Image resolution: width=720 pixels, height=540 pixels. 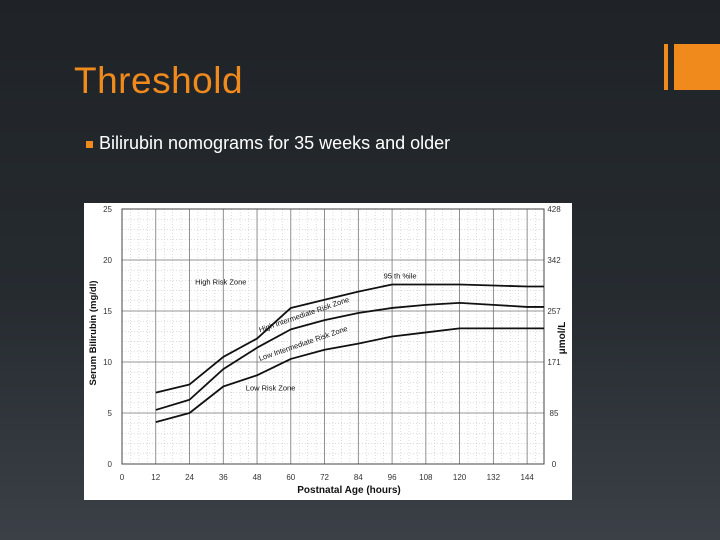 What do you see at coordinates (400, 275) in the screenshot?
I see `zone-annotation: 95 th %ile` at bounding box center [400, 275].